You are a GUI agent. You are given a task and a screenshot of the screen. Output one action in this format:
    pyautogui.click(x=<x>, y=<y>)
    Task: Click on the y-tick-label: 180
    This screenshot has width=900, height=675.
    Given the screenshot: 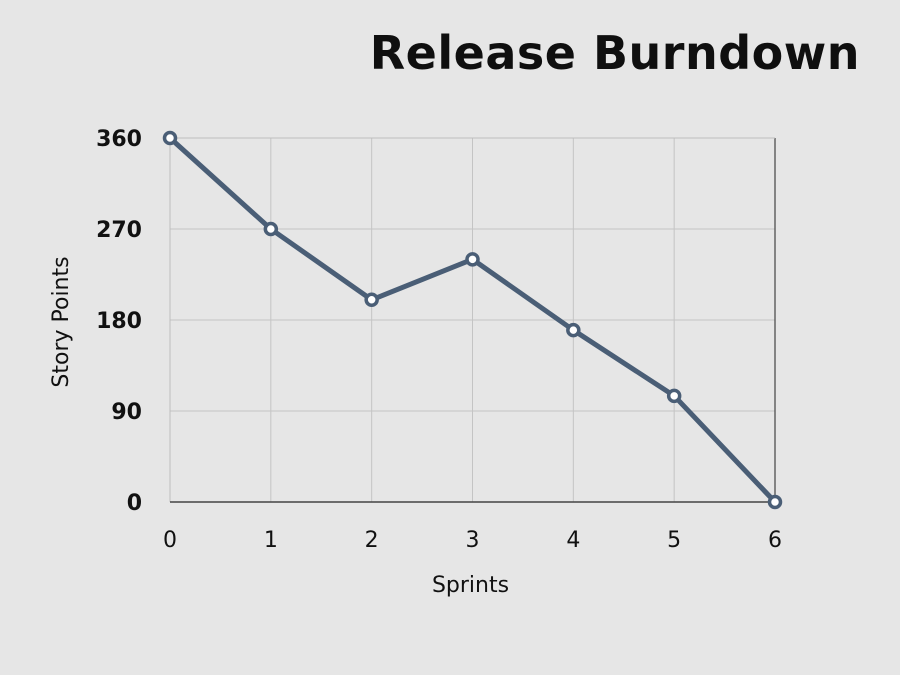 What is the action you would take?
    pyautogui.click(x=119, y=321)
    